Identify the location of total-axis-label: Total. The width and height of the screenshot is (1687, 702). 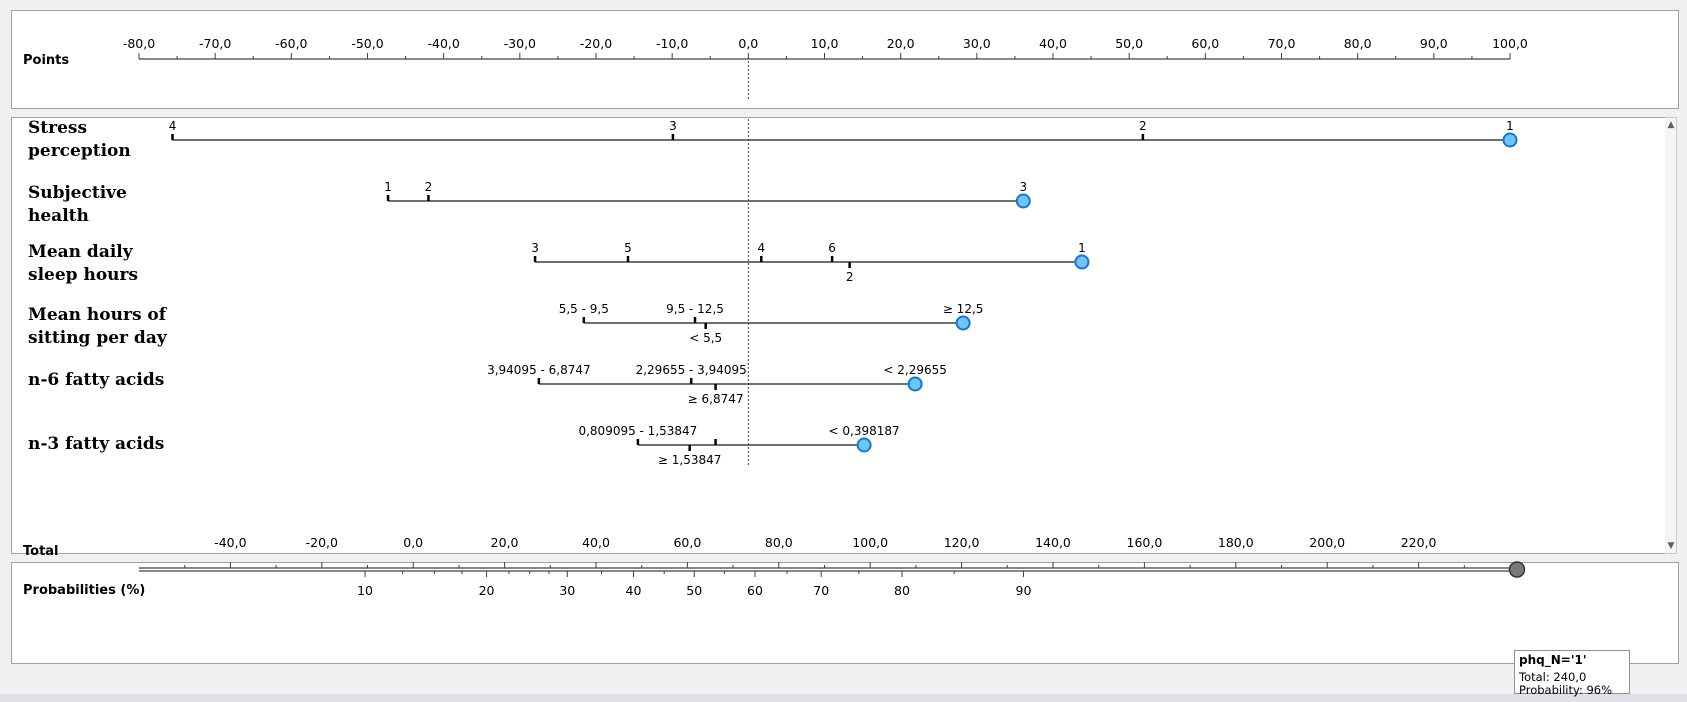
(41, 551).